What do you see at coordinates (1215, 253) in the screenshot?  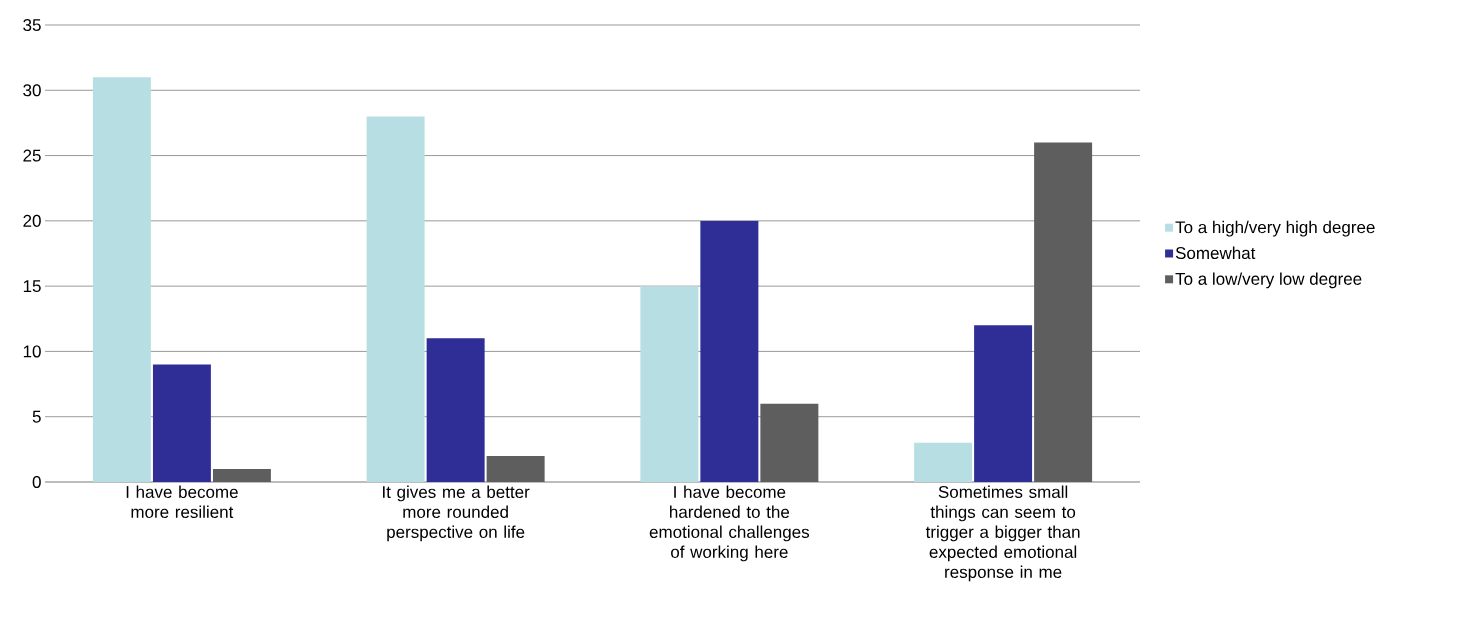 I see `legend-label: Somewhat` at bounding box center [1215, 253].